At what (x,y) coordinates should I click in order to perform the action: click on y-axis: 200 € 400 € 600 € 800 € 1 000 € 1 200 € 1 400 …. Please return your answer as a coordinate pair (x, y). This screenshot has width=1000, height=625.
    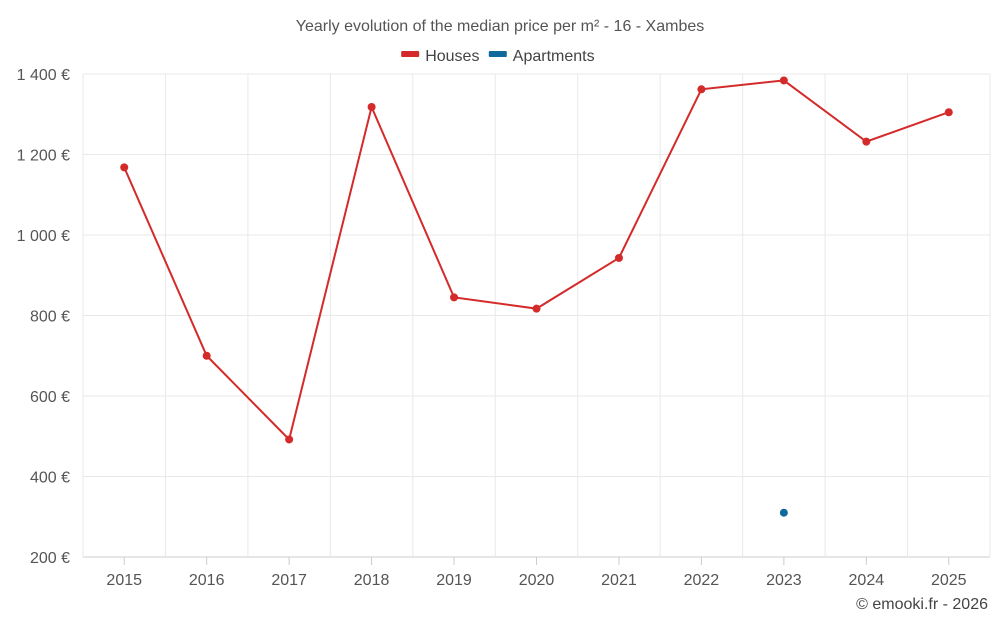
    Looking at the image, I should click on (43, 317).